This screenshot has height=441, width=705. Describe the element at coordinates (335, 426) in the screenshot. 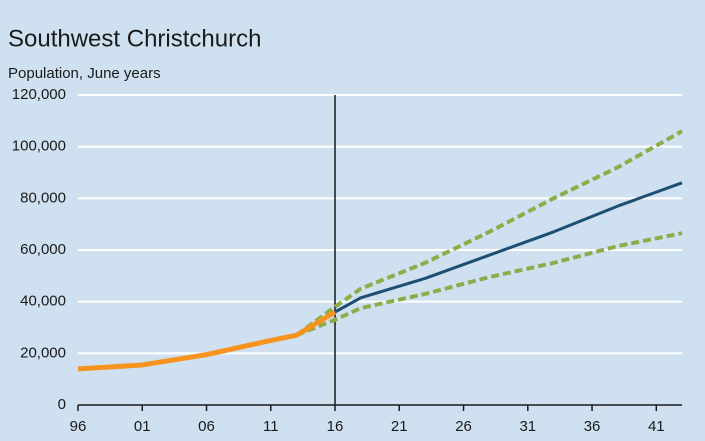

I see `x-tick-label: 16` at that location.